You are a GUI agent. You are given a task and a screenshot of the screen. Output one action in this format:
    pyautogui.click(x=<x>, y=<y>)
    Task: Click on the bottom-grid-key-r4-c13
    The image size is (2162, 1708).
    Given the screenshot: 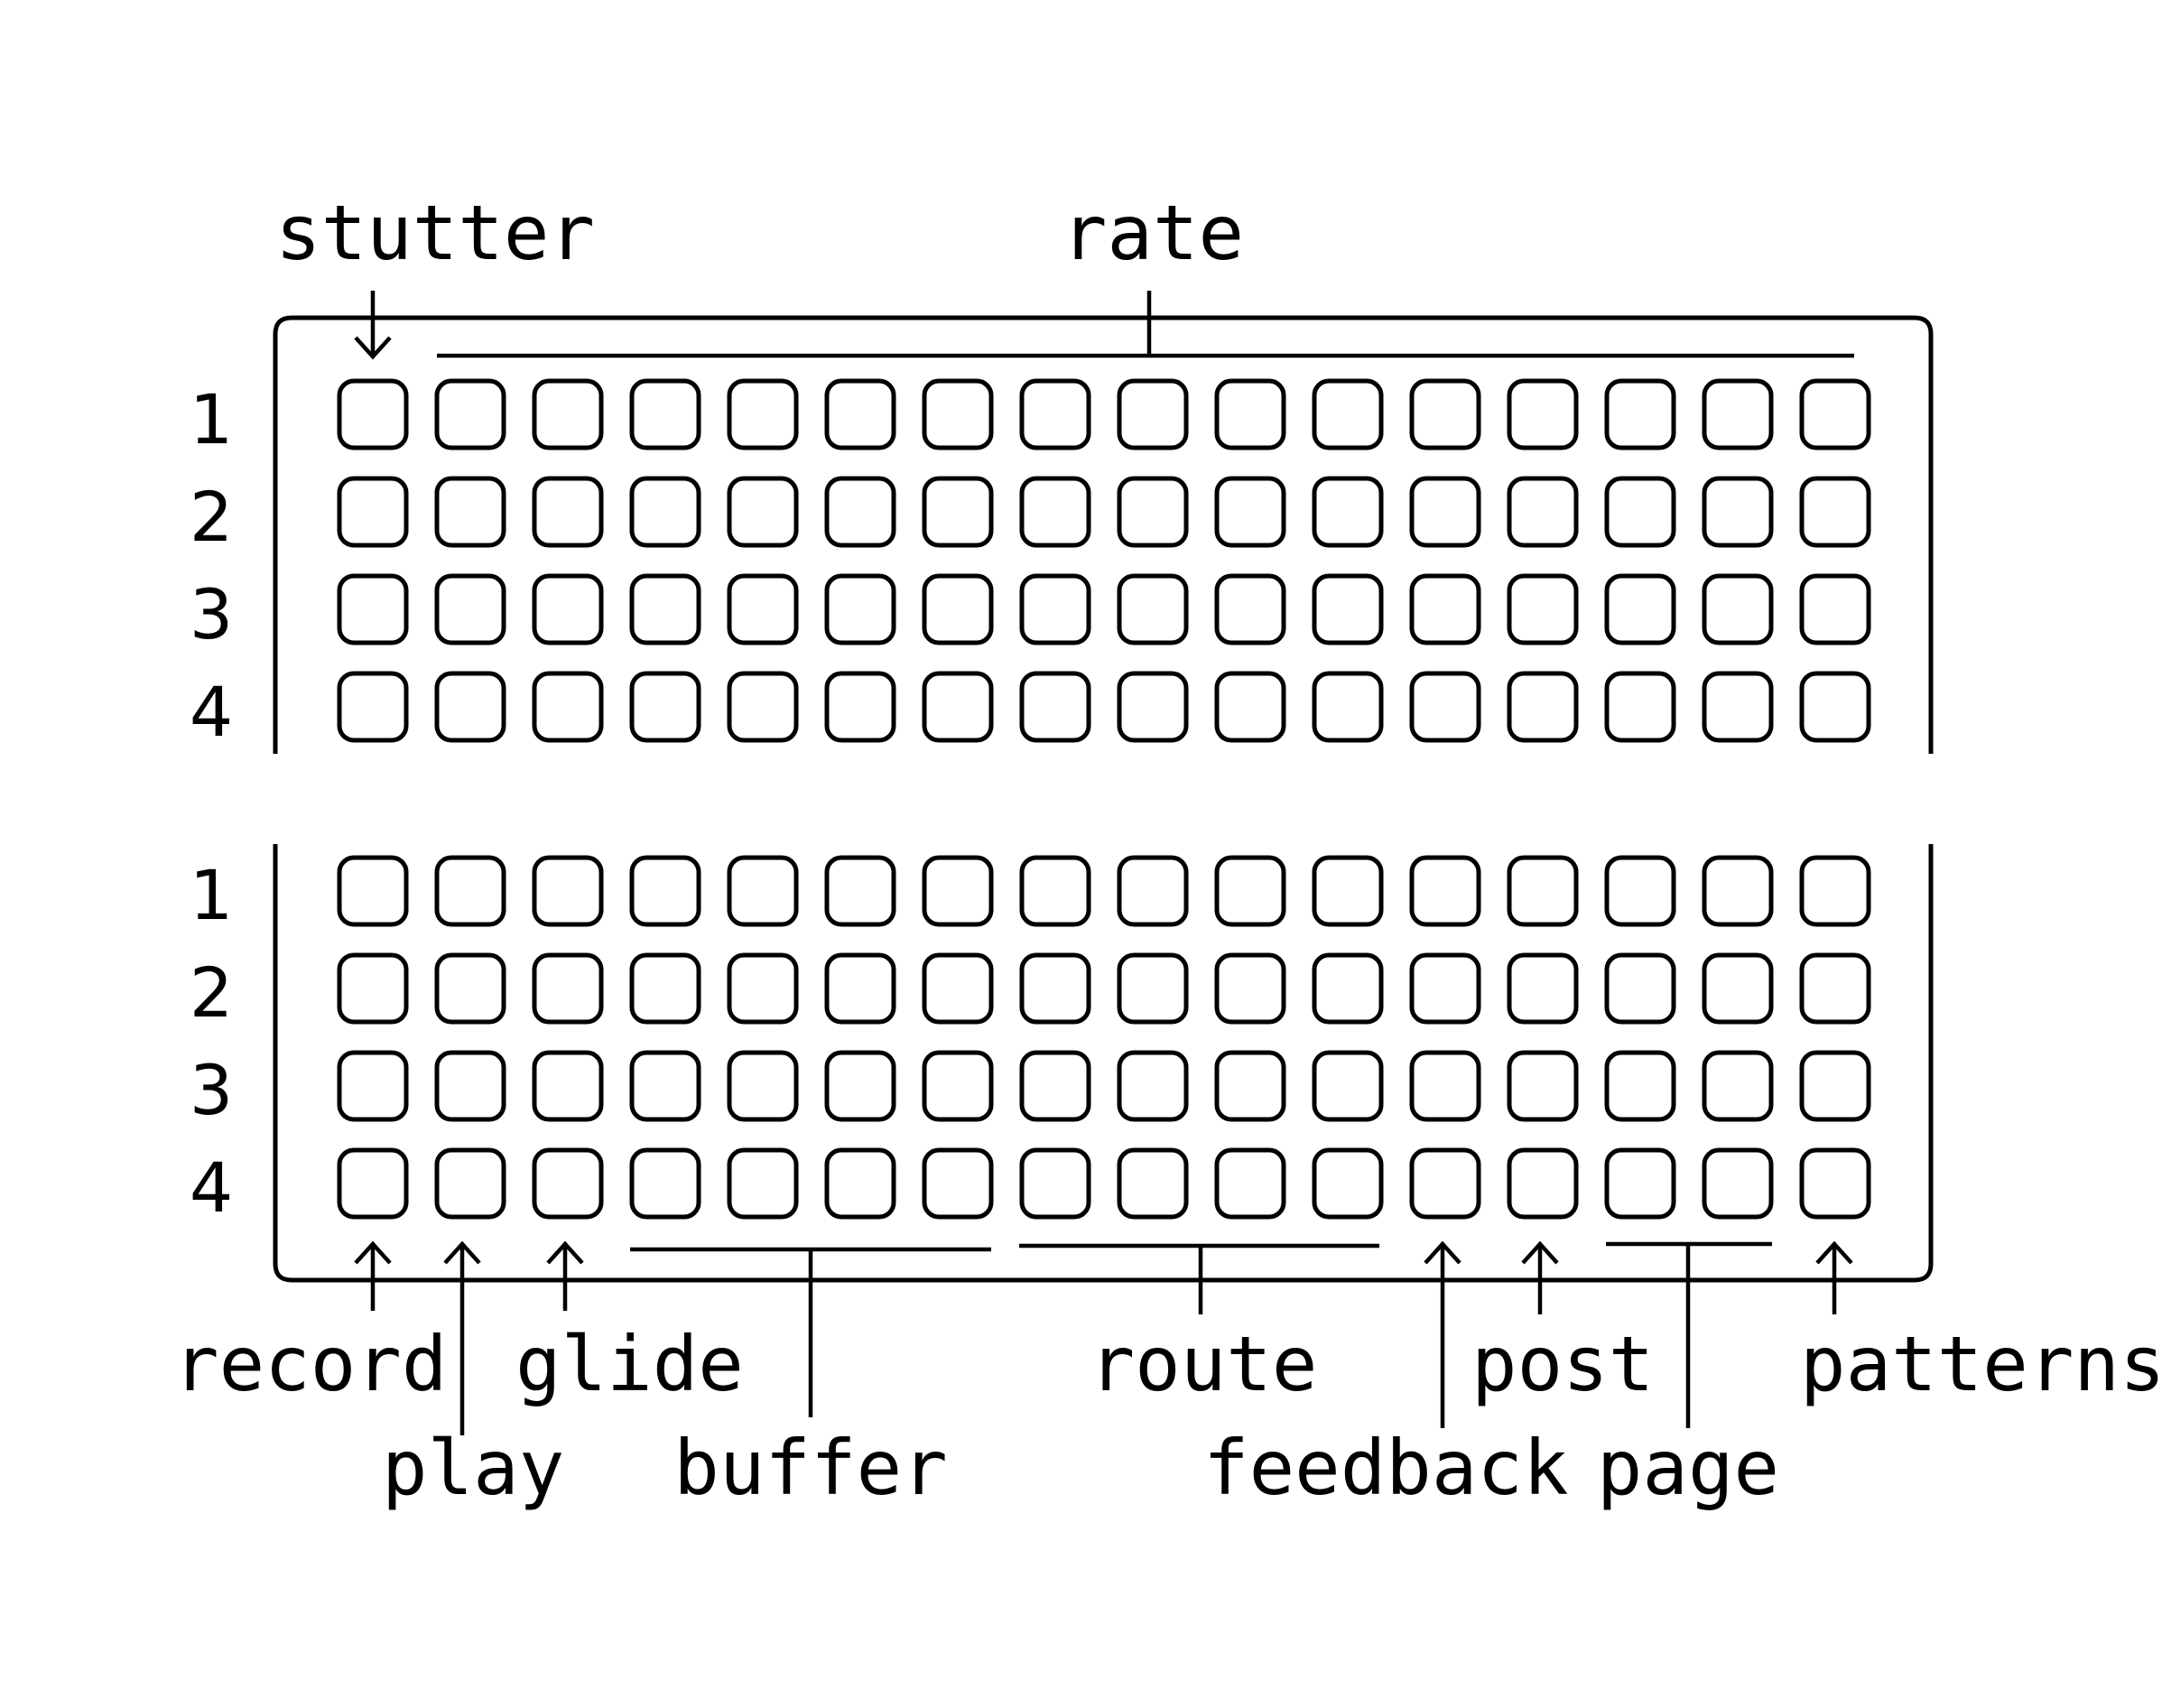 What is the action you would take?
    pyautogui.click(x=1543, y=1183)
    